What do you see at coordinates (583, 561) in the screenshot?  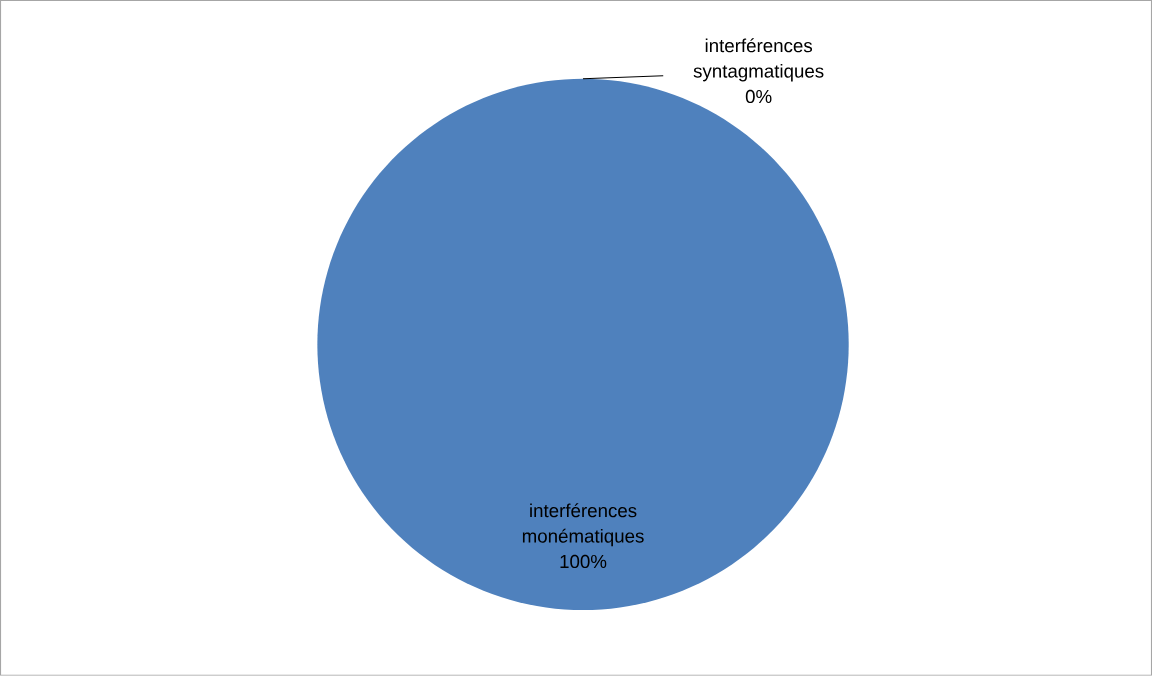 I see `data-label: 100%` at bounding box center [583, 561].